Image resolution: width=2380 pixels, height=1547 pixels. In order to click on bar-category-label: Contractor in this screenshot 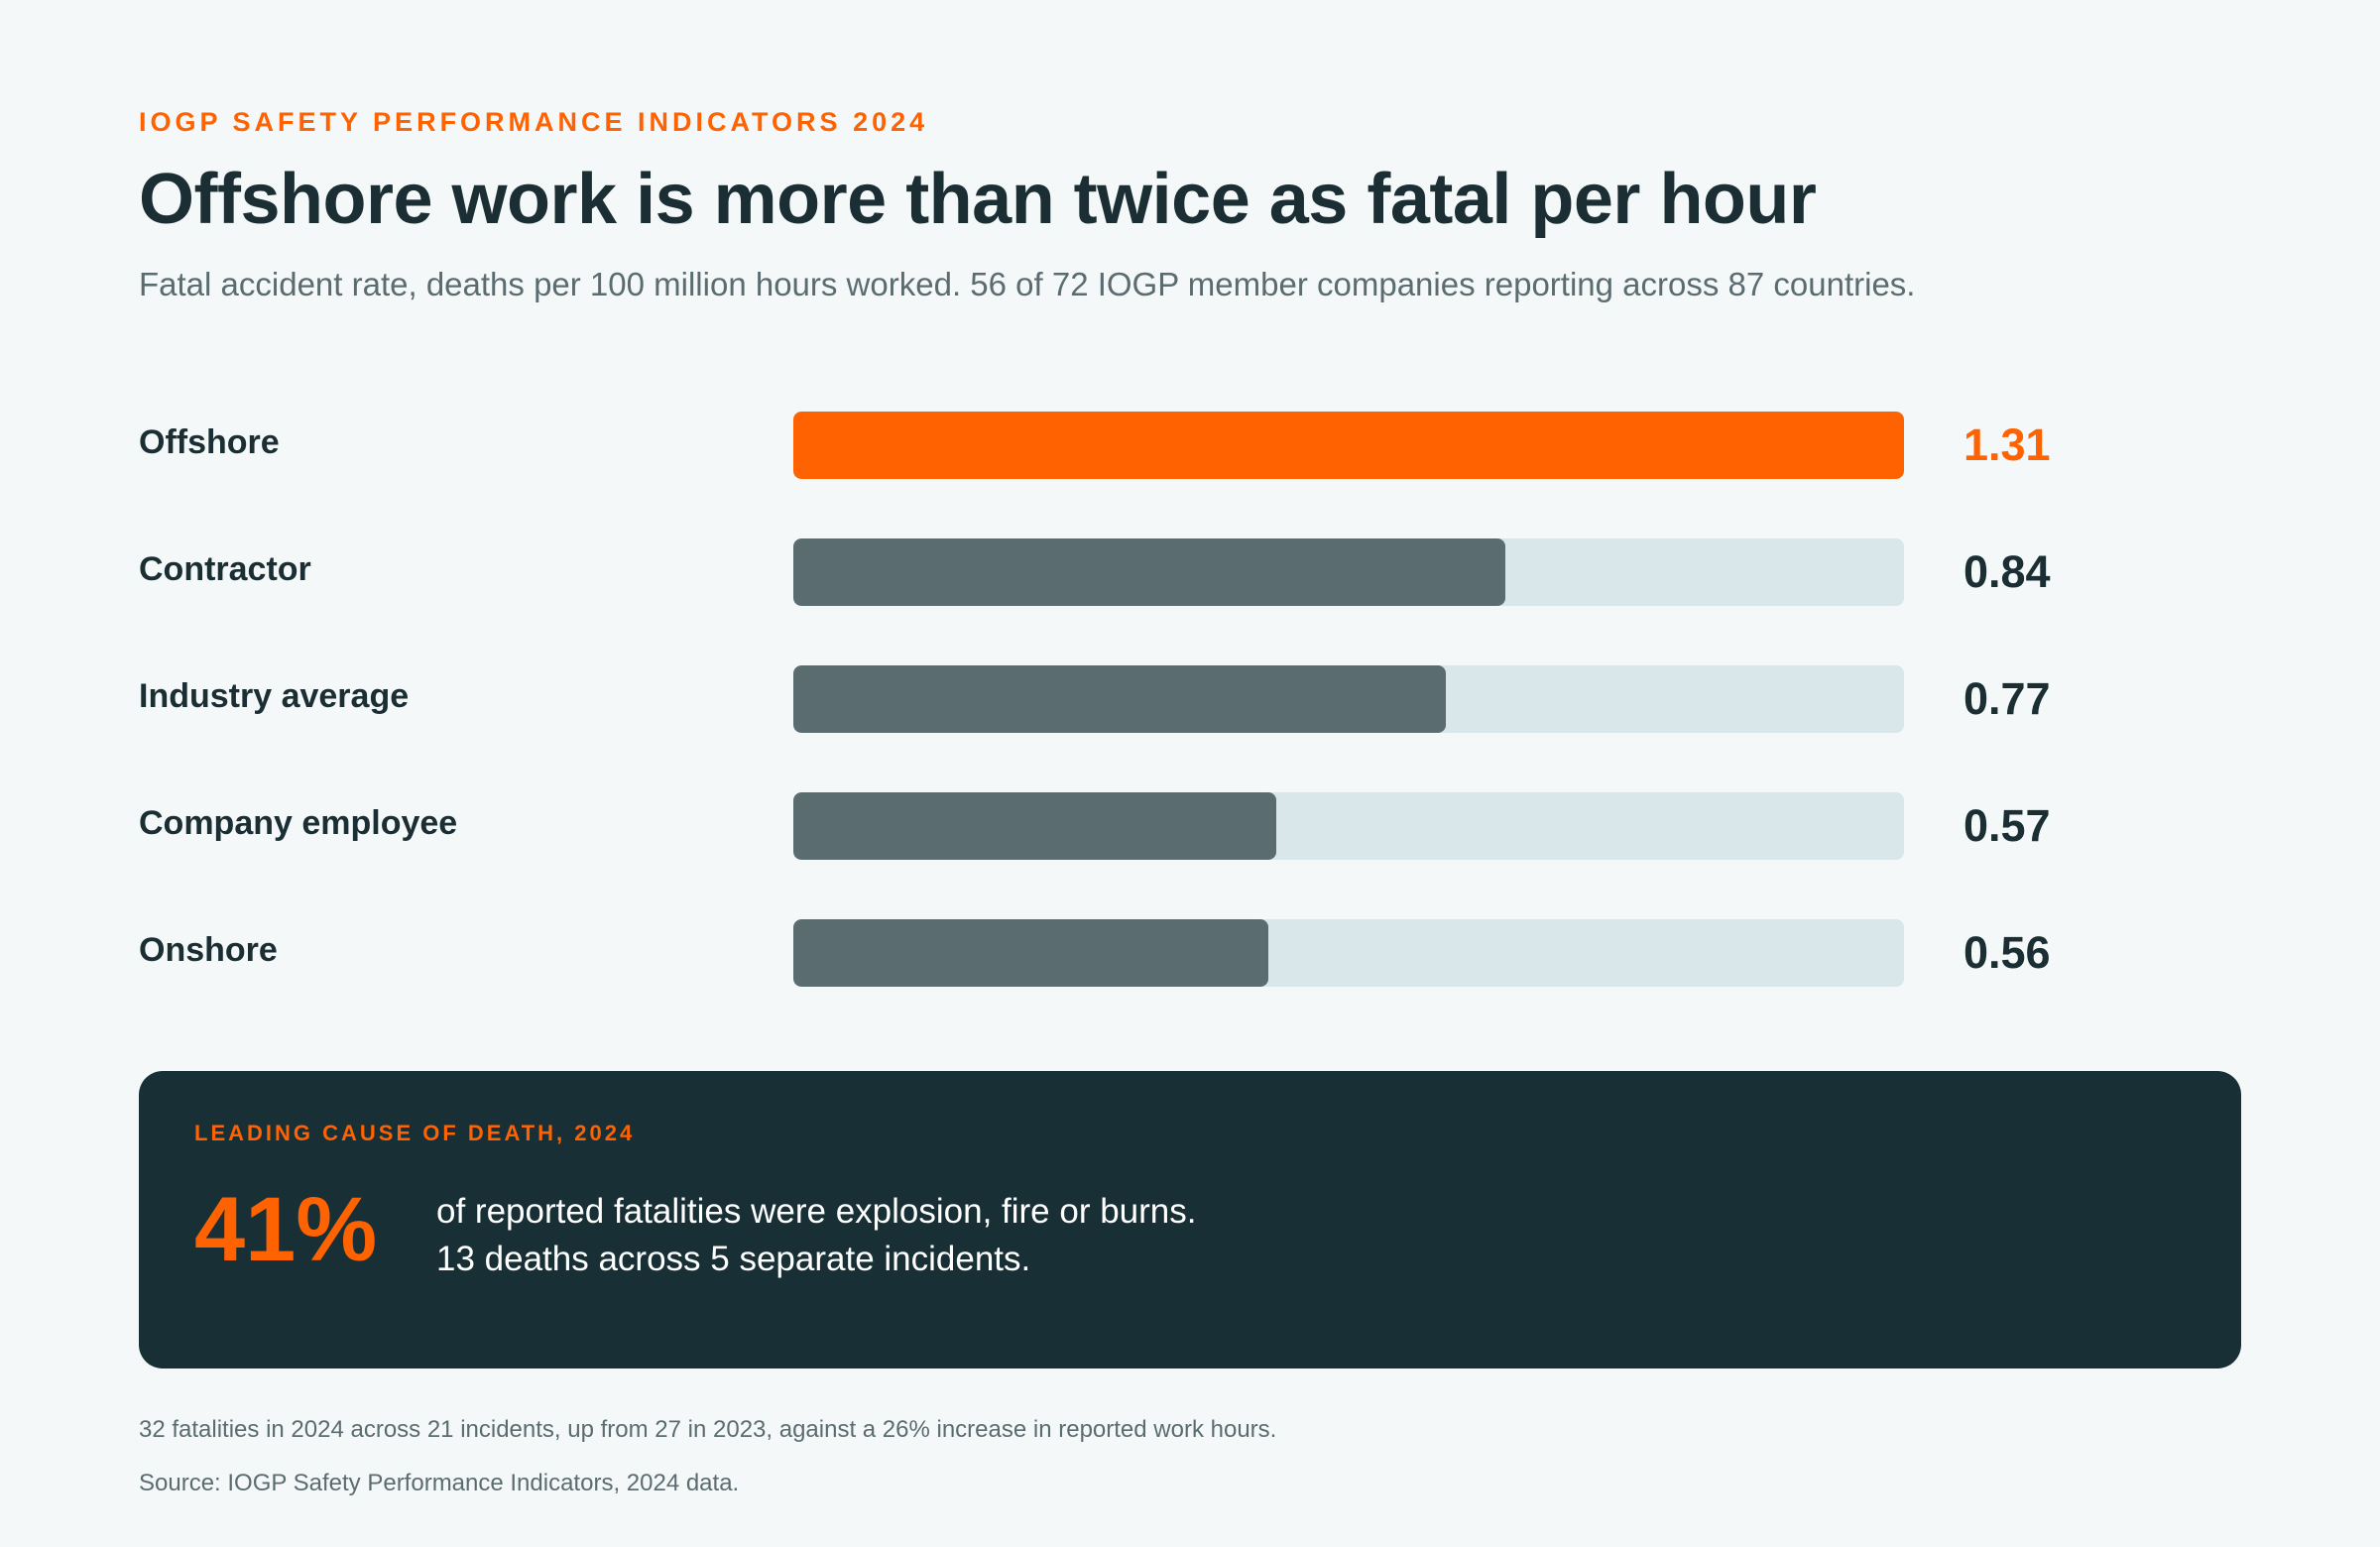, I will do `click(225, 569)`.